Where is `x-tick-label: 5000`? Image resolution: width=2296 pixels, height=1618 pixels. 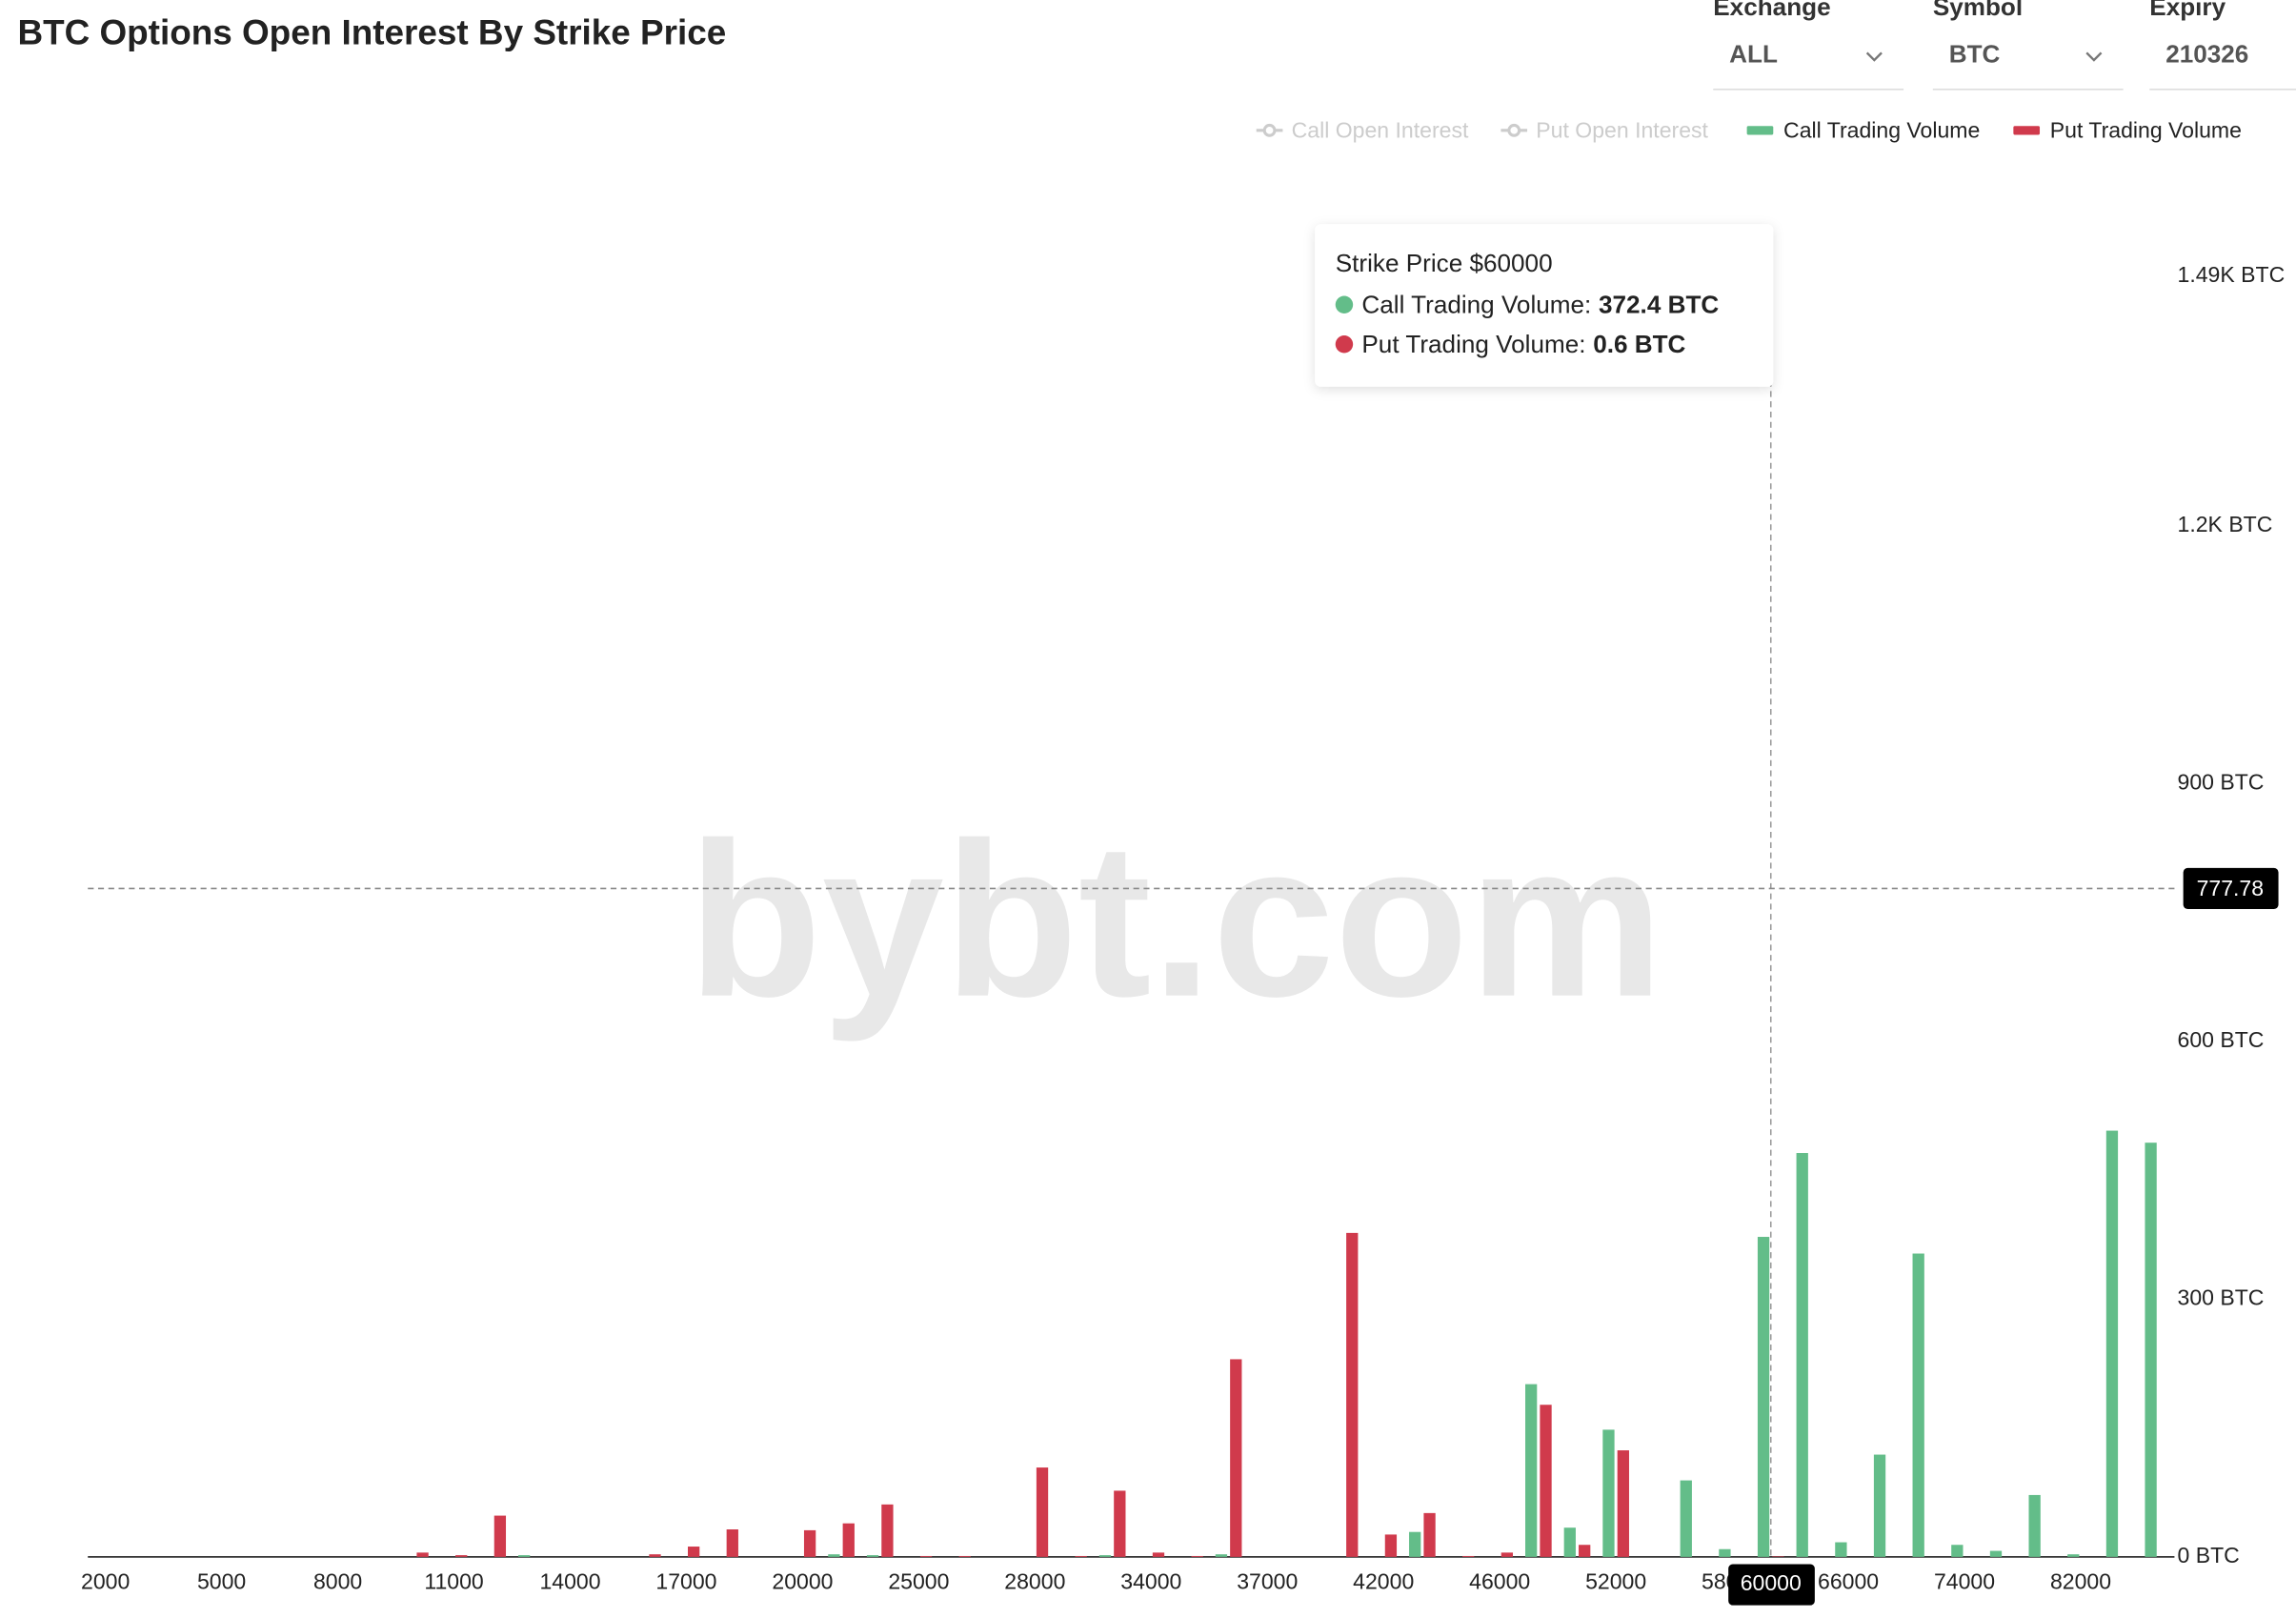
x-tick-label: 5000 is located at coordinates (221, 1581).